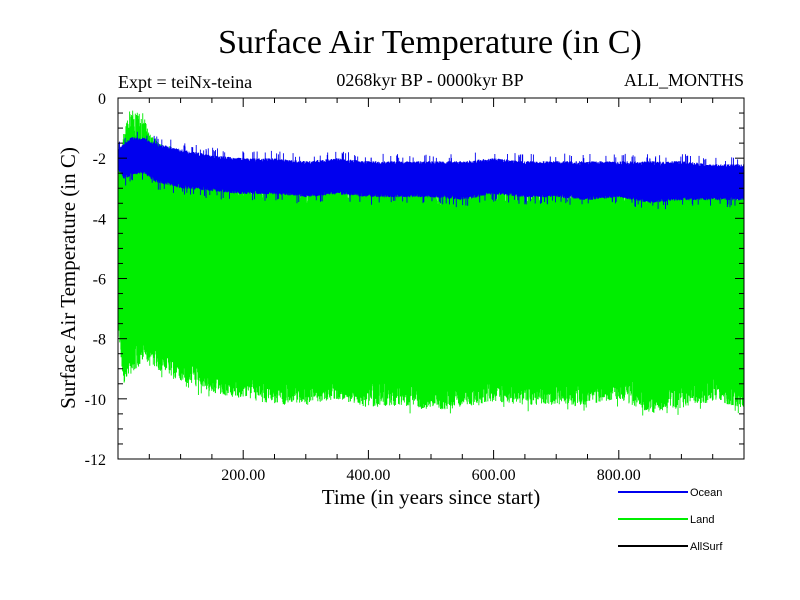 This screenshot has width=800, height=600. What do you see at coordinates (99, 159) in the screenshot?
I see `y-tick-label: -2` at bounding box center [99, 159].